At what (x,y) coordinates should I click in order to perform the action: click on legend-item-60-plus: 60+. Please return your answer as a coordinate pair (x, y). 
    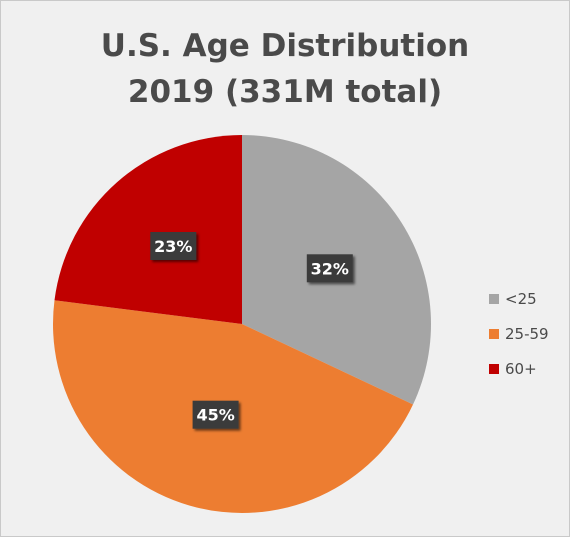
    Looking at the image, I should click on (519, 368).